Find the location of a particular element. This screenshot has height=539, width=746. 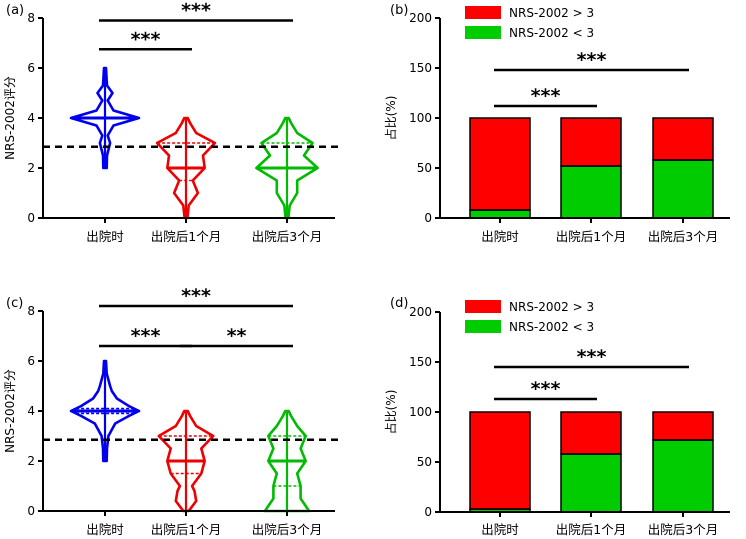

panel-label: (c) is located at coordinates (14, 303).